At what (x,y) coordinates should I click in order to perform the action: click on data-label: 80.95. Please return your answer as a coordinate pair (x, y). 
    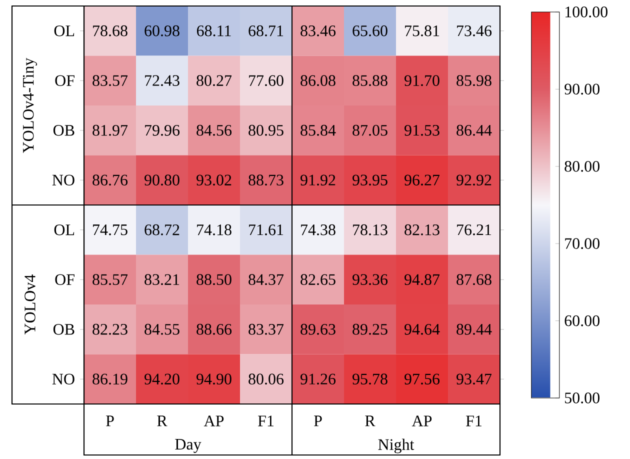
    Looking at the image, I should click on (266, 130).